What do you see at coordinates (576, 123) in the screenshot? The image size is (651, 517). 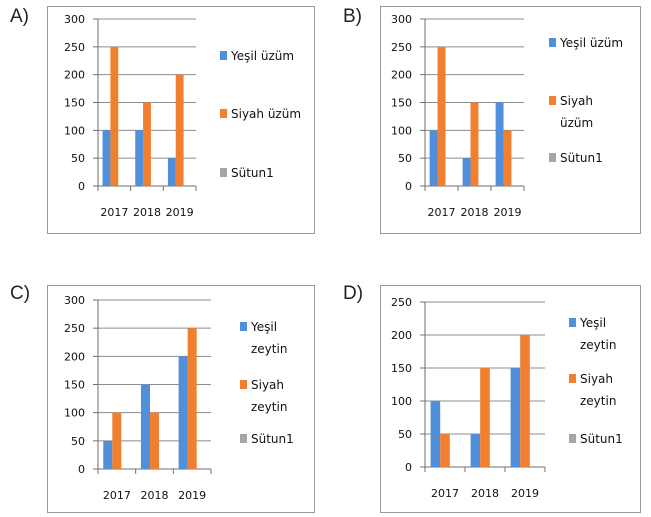 I see `legend-label: üzüm` at bounding box center [576, 123].